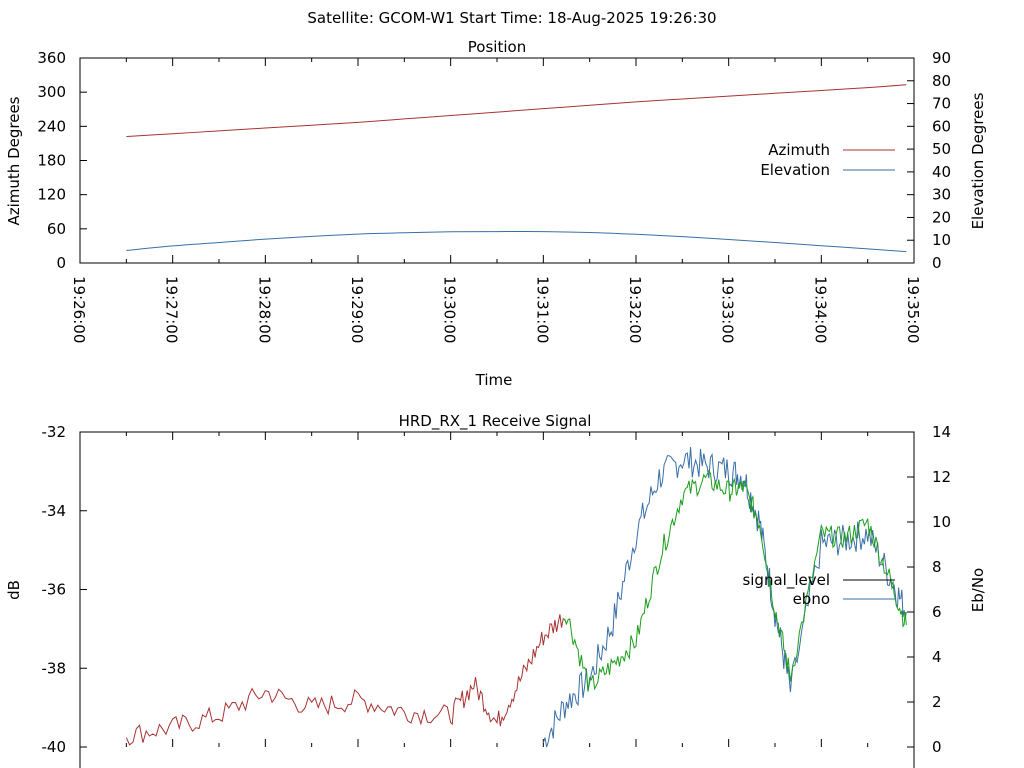 This screenshot has width=1024, height=768. Describe the element at coordinates (357, 309) in the screenshot. I see `x-tick-label: 19:29:00` at that location.